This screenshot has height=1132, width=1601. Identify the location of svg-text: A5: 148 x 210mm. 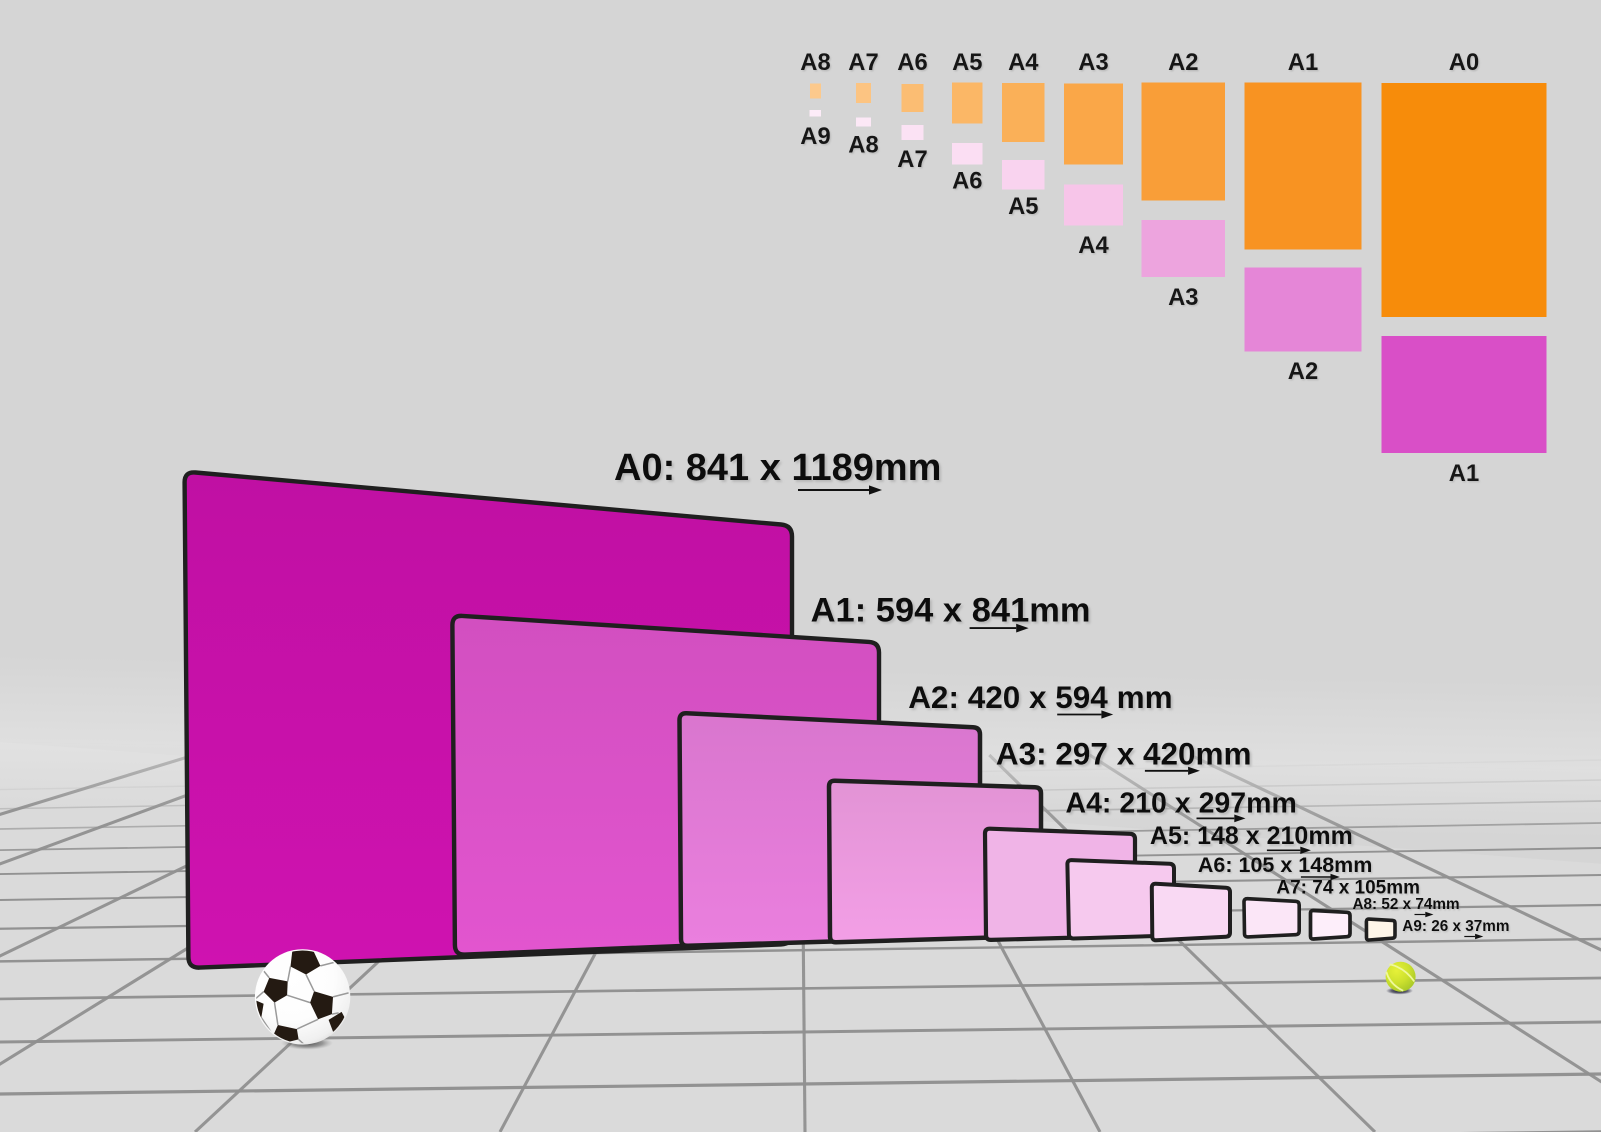
(1251, 836).